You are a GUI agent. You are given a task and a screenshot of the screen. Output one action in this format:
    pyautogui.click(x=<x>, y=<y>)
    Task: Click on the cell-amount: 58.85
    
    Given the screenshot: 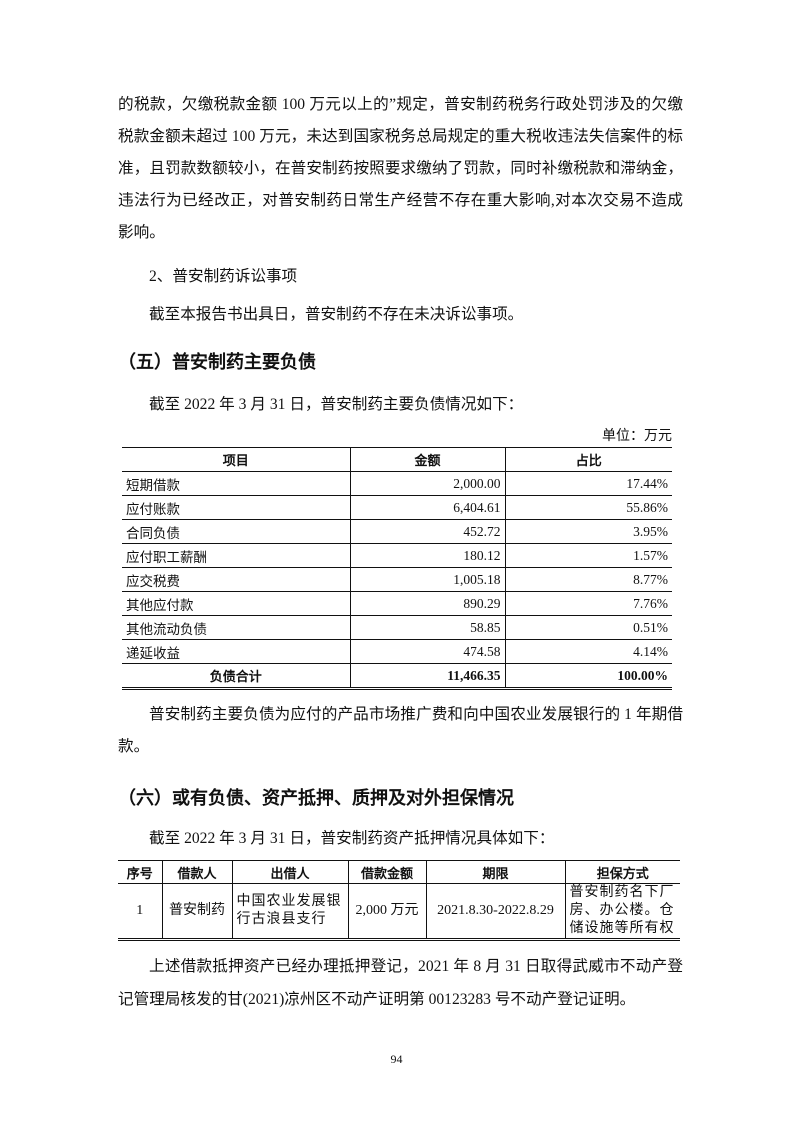 What is the action you would take?
    pyautogui.click(x=427, y=627)
    